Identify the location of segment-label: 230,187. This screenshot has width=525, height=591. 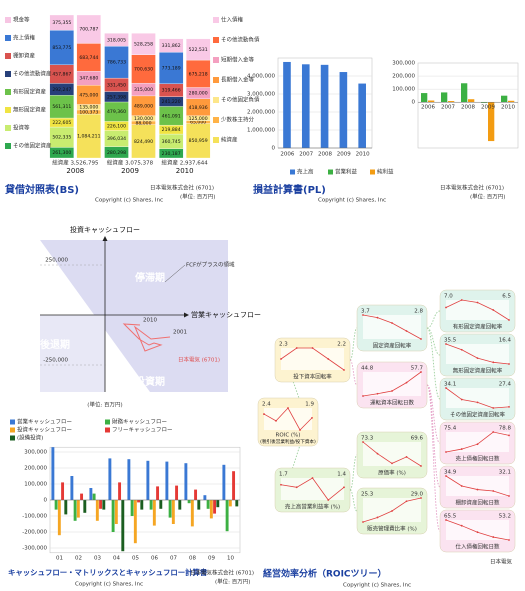
(171, 154).